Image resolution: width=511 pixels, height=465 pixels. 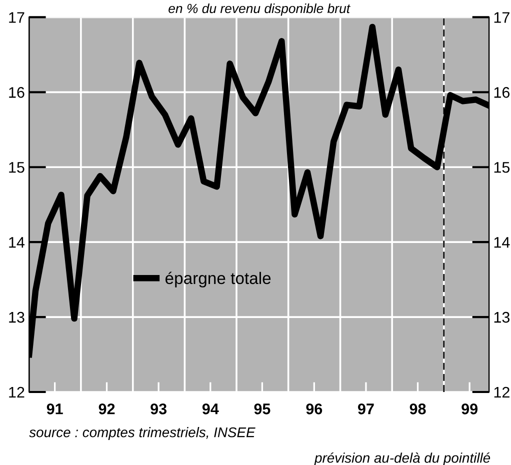 I want to click on x-tick-label: 95, so click(x=262, y=409).